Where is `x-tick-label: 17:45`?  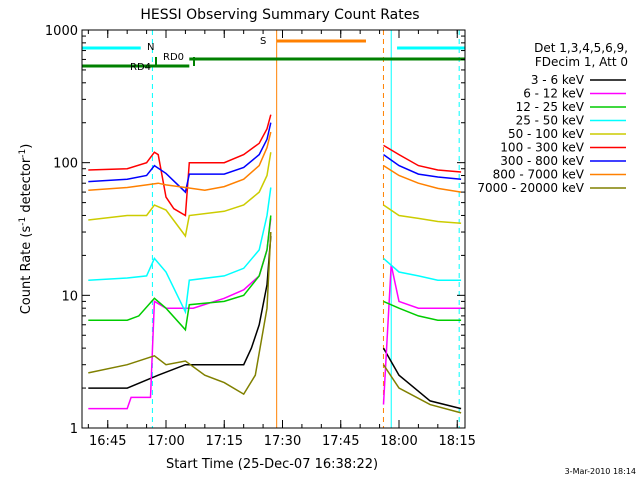
x-tick-label: 17:45 is located at coordinates (340, 441).